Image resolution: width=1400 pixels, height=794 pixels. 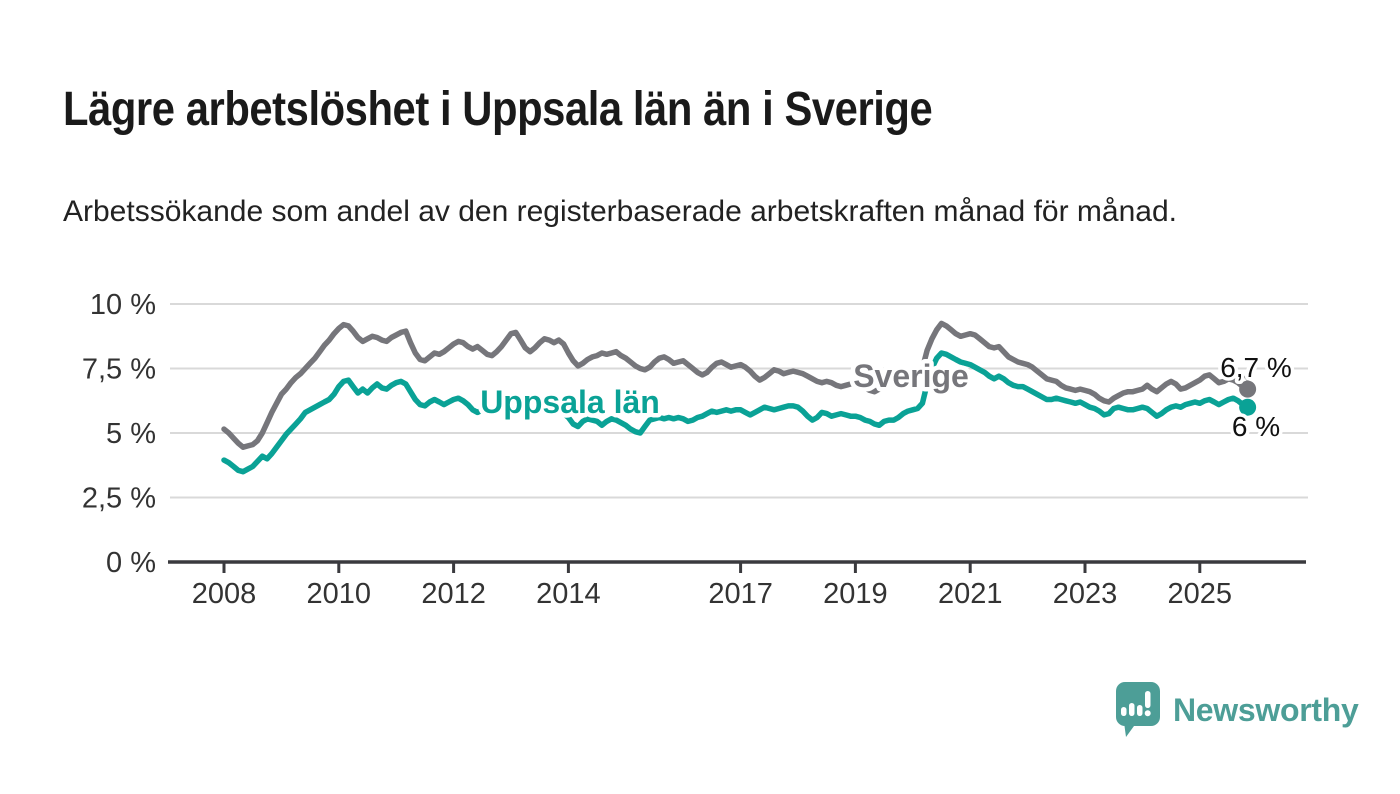 What do you see at coordinates (1256, 367) in the screenshot?
I see `end-value-label-sverige: 6,7 %` at bounding box center [1256, 367].